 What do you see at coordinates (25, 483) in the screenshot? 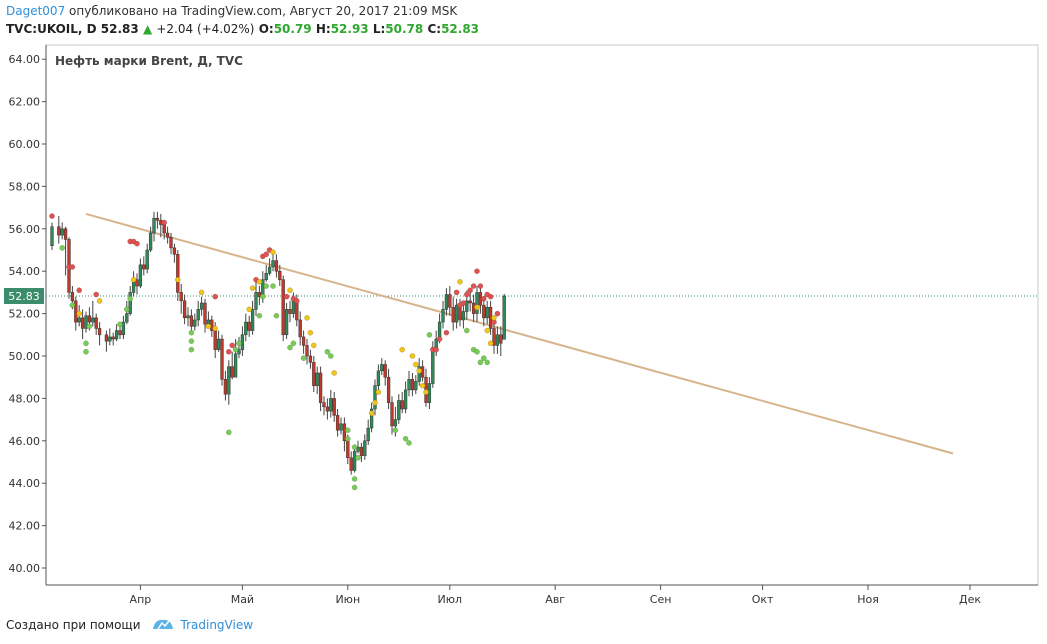
I see `y-tick-label: 44.00` at bounding box center [25, 483].